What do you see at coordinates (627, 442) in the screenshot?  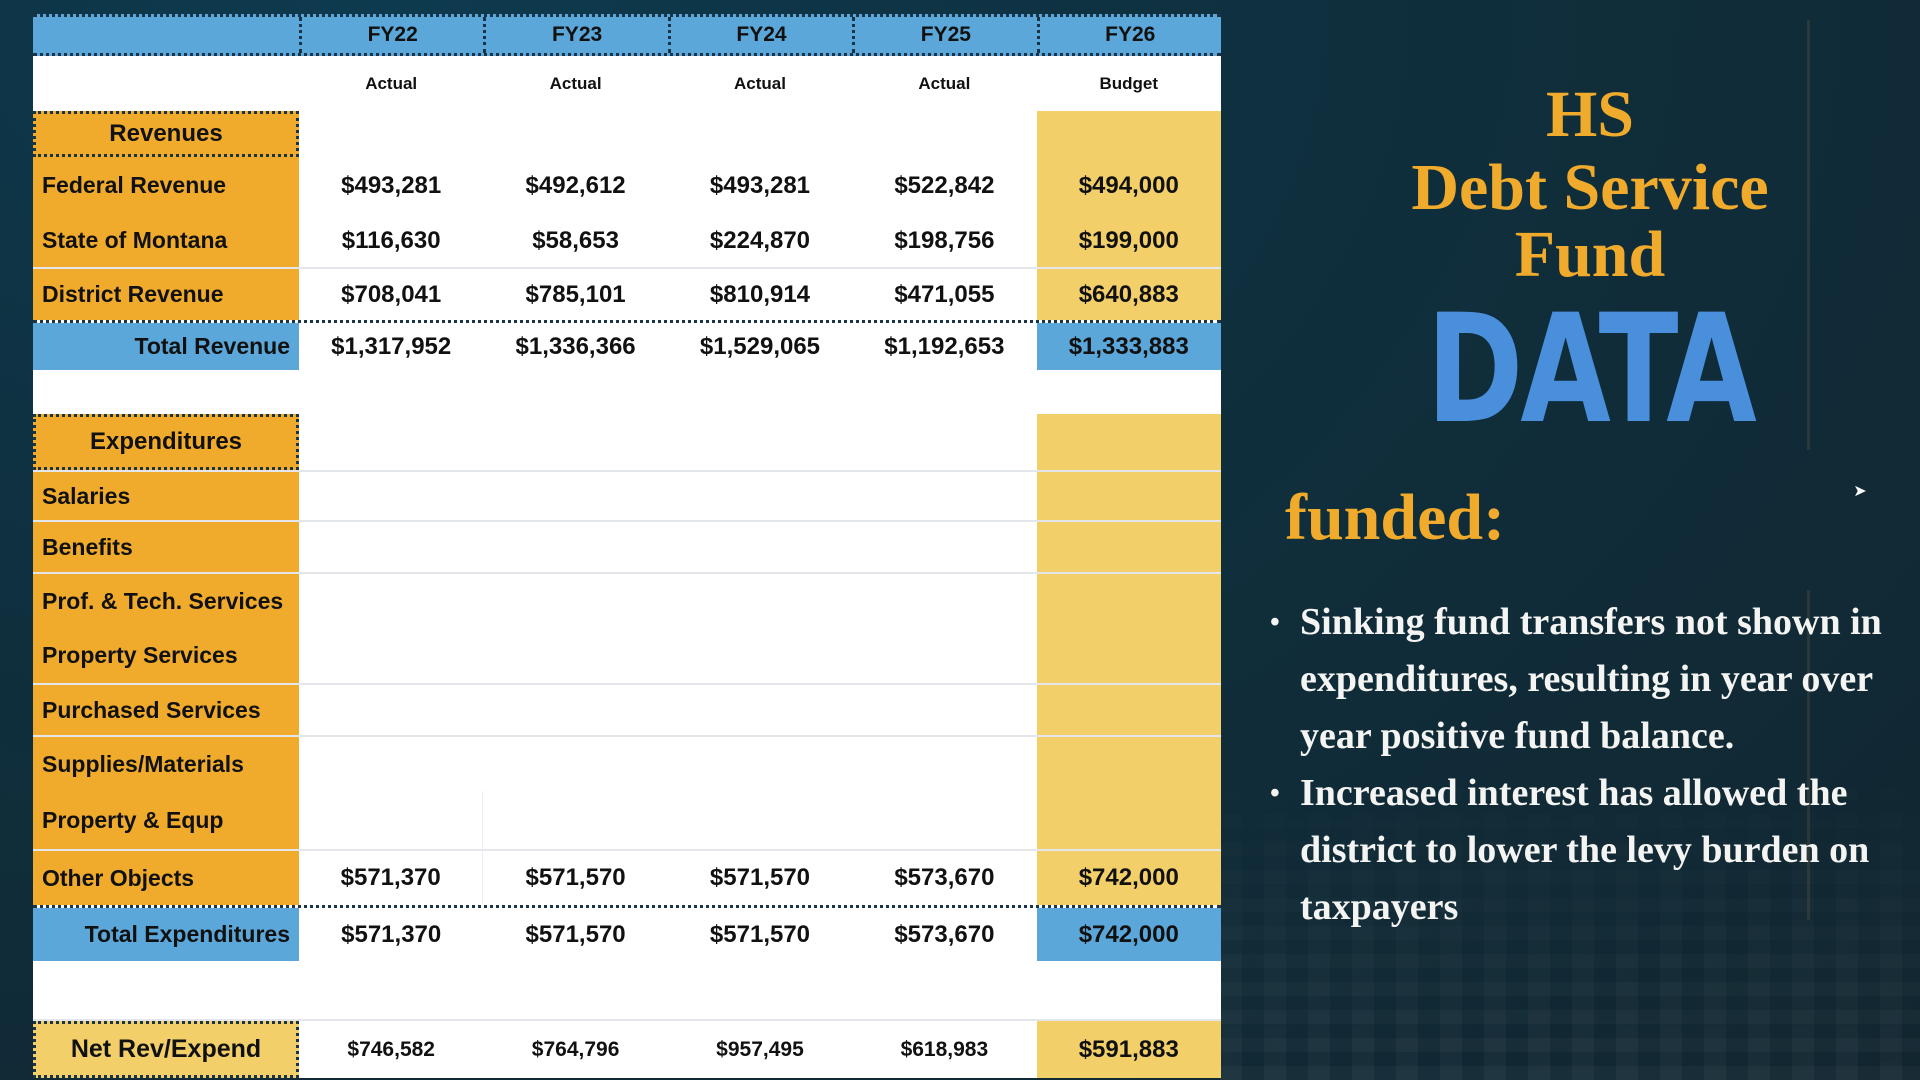 I see `expenditures-section-row: Expenditures` at bounding box center [627, 442].